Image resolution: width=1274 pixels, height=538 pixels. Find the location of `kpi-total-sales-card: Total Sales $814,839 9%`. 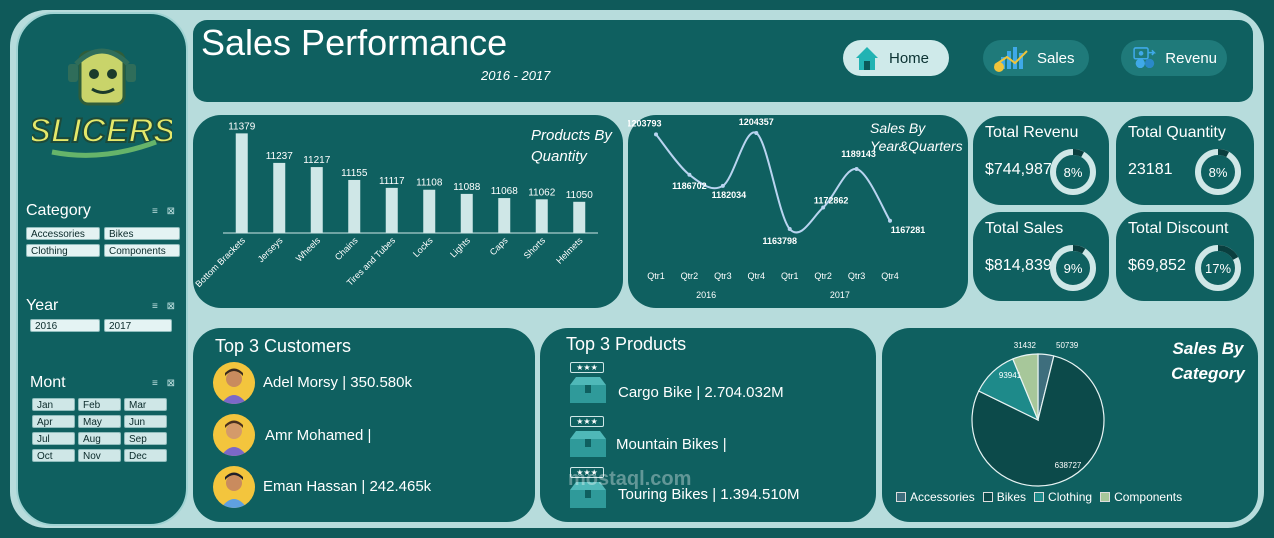

kpi-total-sales-card: Total Sales $814,839 9% is located at coordinates (1041, 256).